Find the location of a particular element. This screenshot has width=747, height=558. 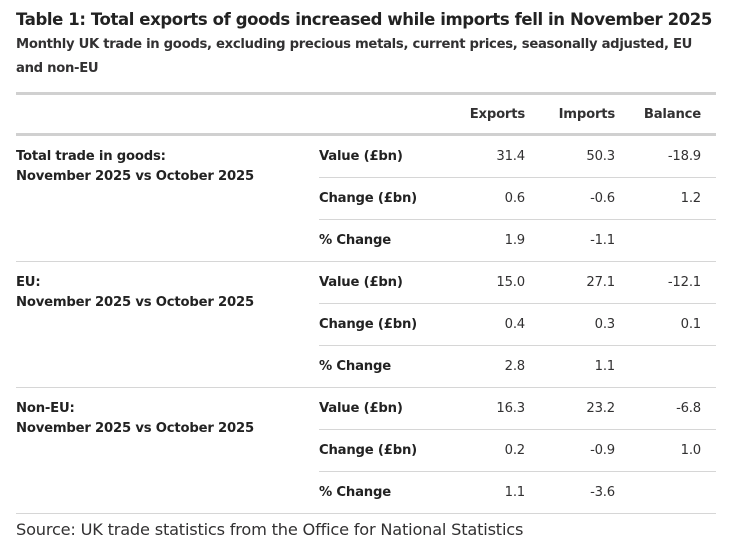

imports-value: 1.1 is located at coordinates (570, 366).